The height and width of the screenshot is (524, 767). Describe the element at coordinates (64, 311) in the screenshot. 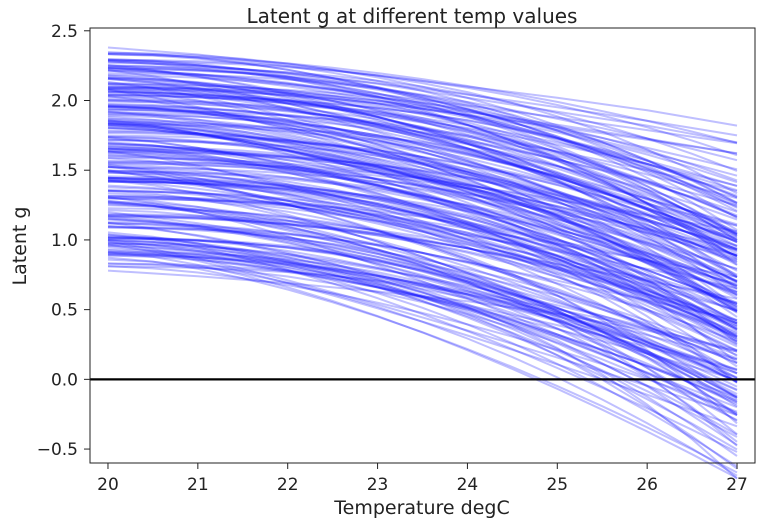

I see `y-tick-label: 0.5` at that location.